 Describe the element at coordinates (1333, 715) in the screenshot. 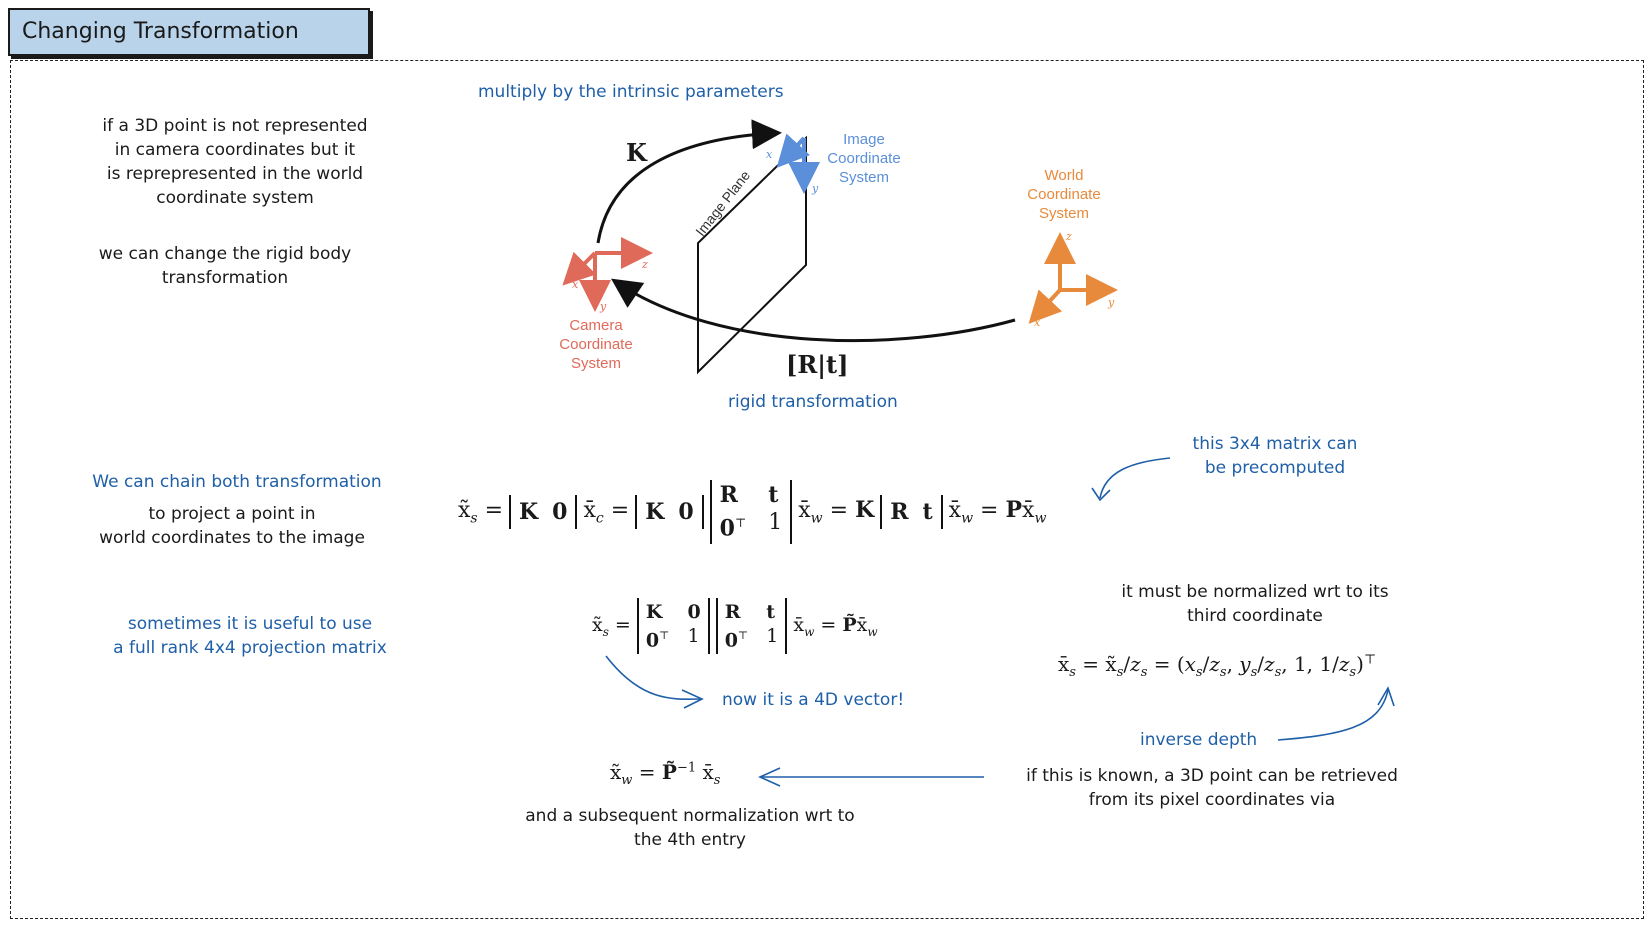

I see `inverse-depth-arrow` at that location.